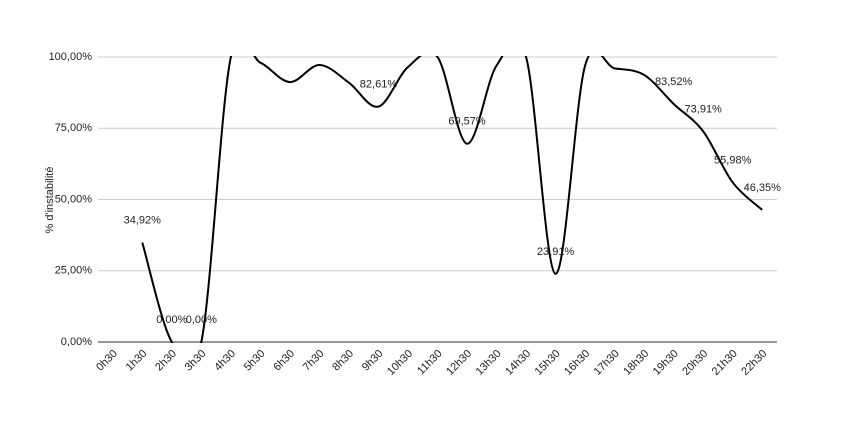 The width and height of the screenshot is (860, 425). What do you see at coordinates (107, 361) in the screenshot?
I see `x-tick-label: 0h30` at bounding box center [107, 361].